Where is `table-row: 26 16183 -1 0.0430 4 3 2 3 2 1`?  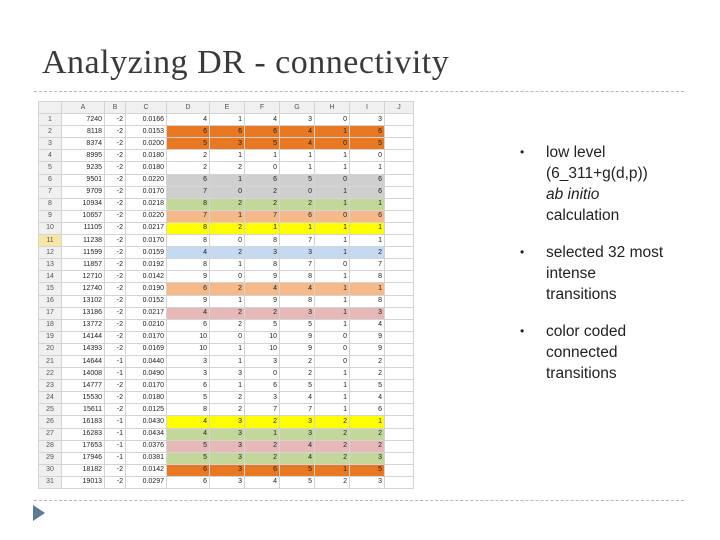 table-row: 26 16183 -1 0.0430 4 3 2 3 2 1 is located at coordinates (226, 422).